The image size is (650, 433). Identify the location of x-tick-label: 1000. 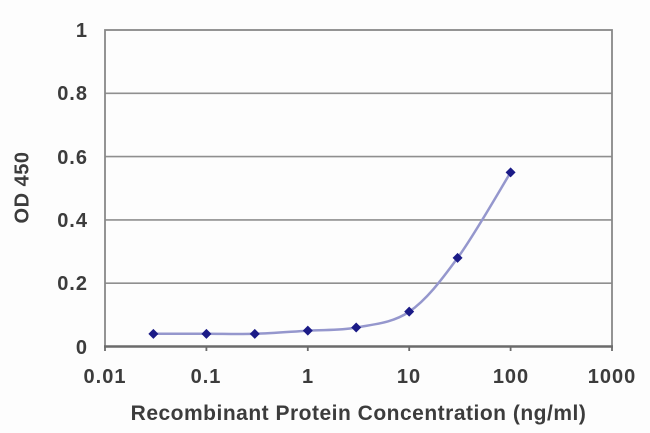
(612, 377).